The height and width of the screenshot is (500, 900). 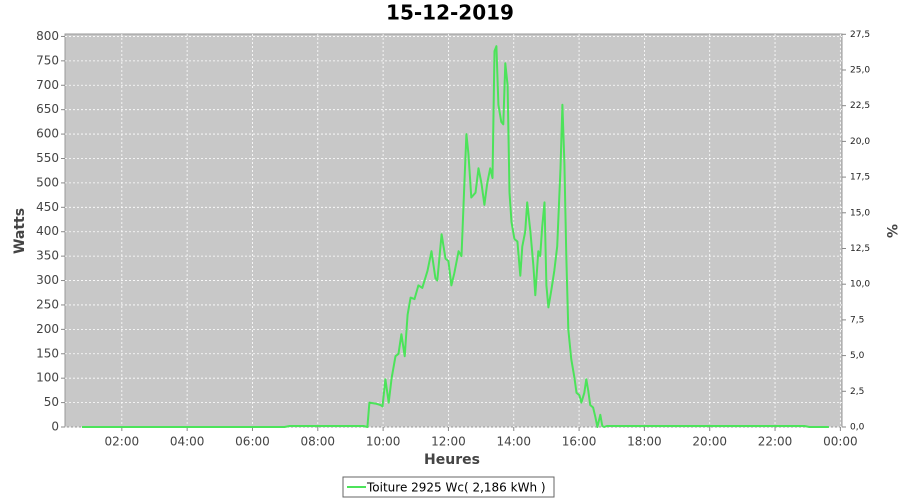 I want to click on y2-tick-label: 25,0, so click(x=860, y=70).